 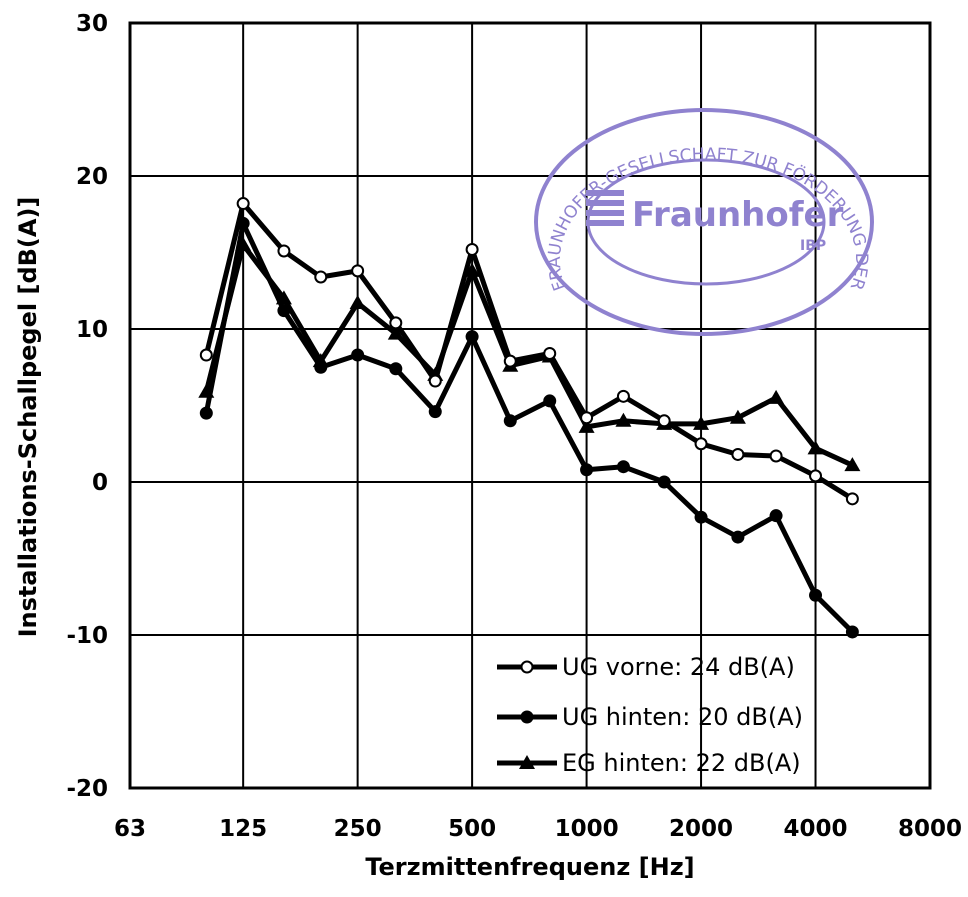 What do you see at coordinates (930, 829) in the screenshot?
I see `x-tick-label: 8000` at bounding box center [930, 829].